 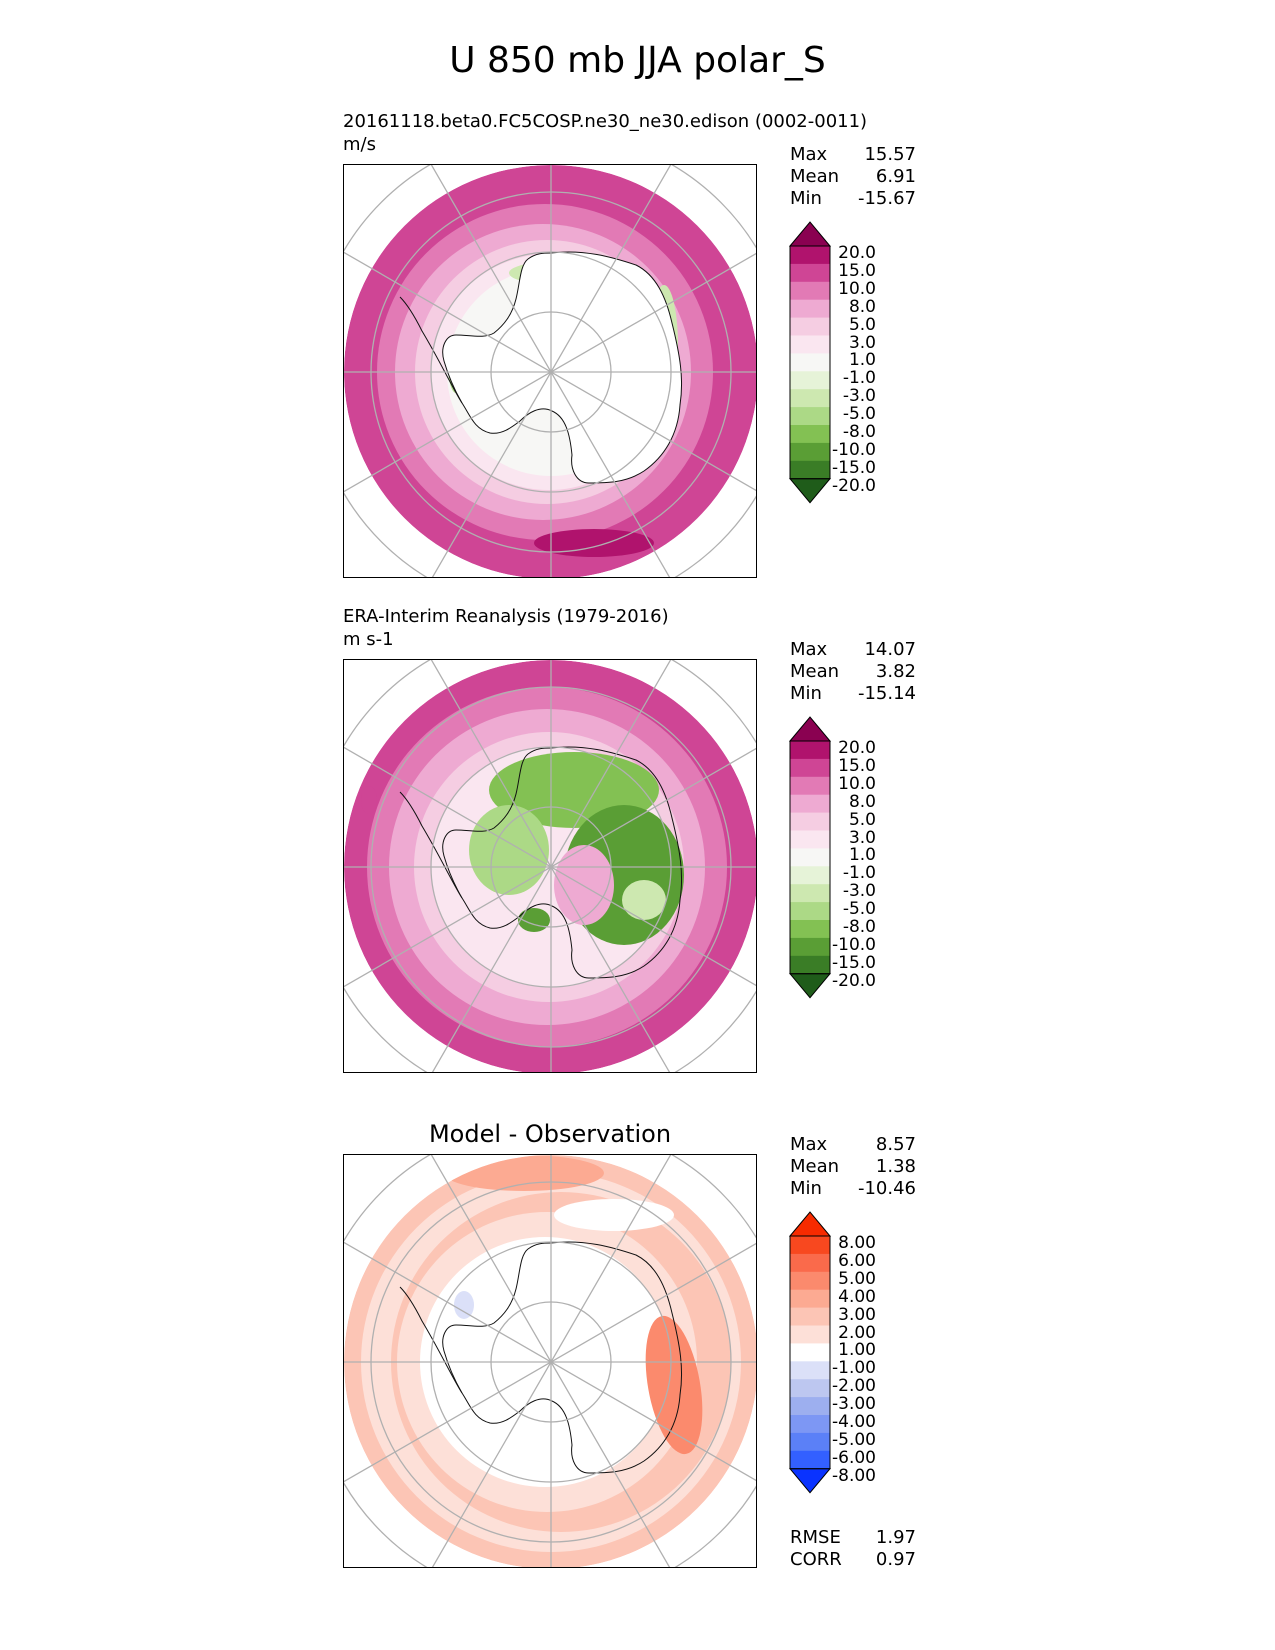 I want to click on stat-label: Max, so click(x=809, y=649).